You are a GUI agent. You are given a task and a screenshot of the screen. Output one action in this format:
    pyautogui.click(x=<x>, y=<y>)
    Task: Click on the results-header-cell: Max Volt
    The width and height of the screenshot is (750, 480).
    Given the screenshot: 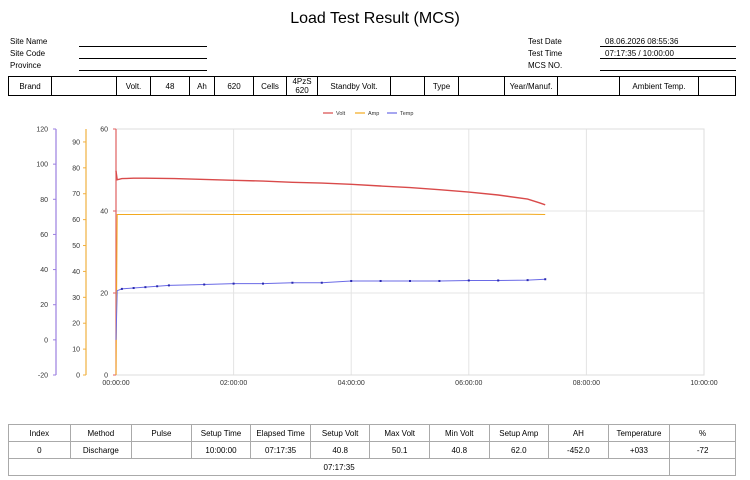 What is the action you would take?
    pyautogui.click(x=399, y=433)
    